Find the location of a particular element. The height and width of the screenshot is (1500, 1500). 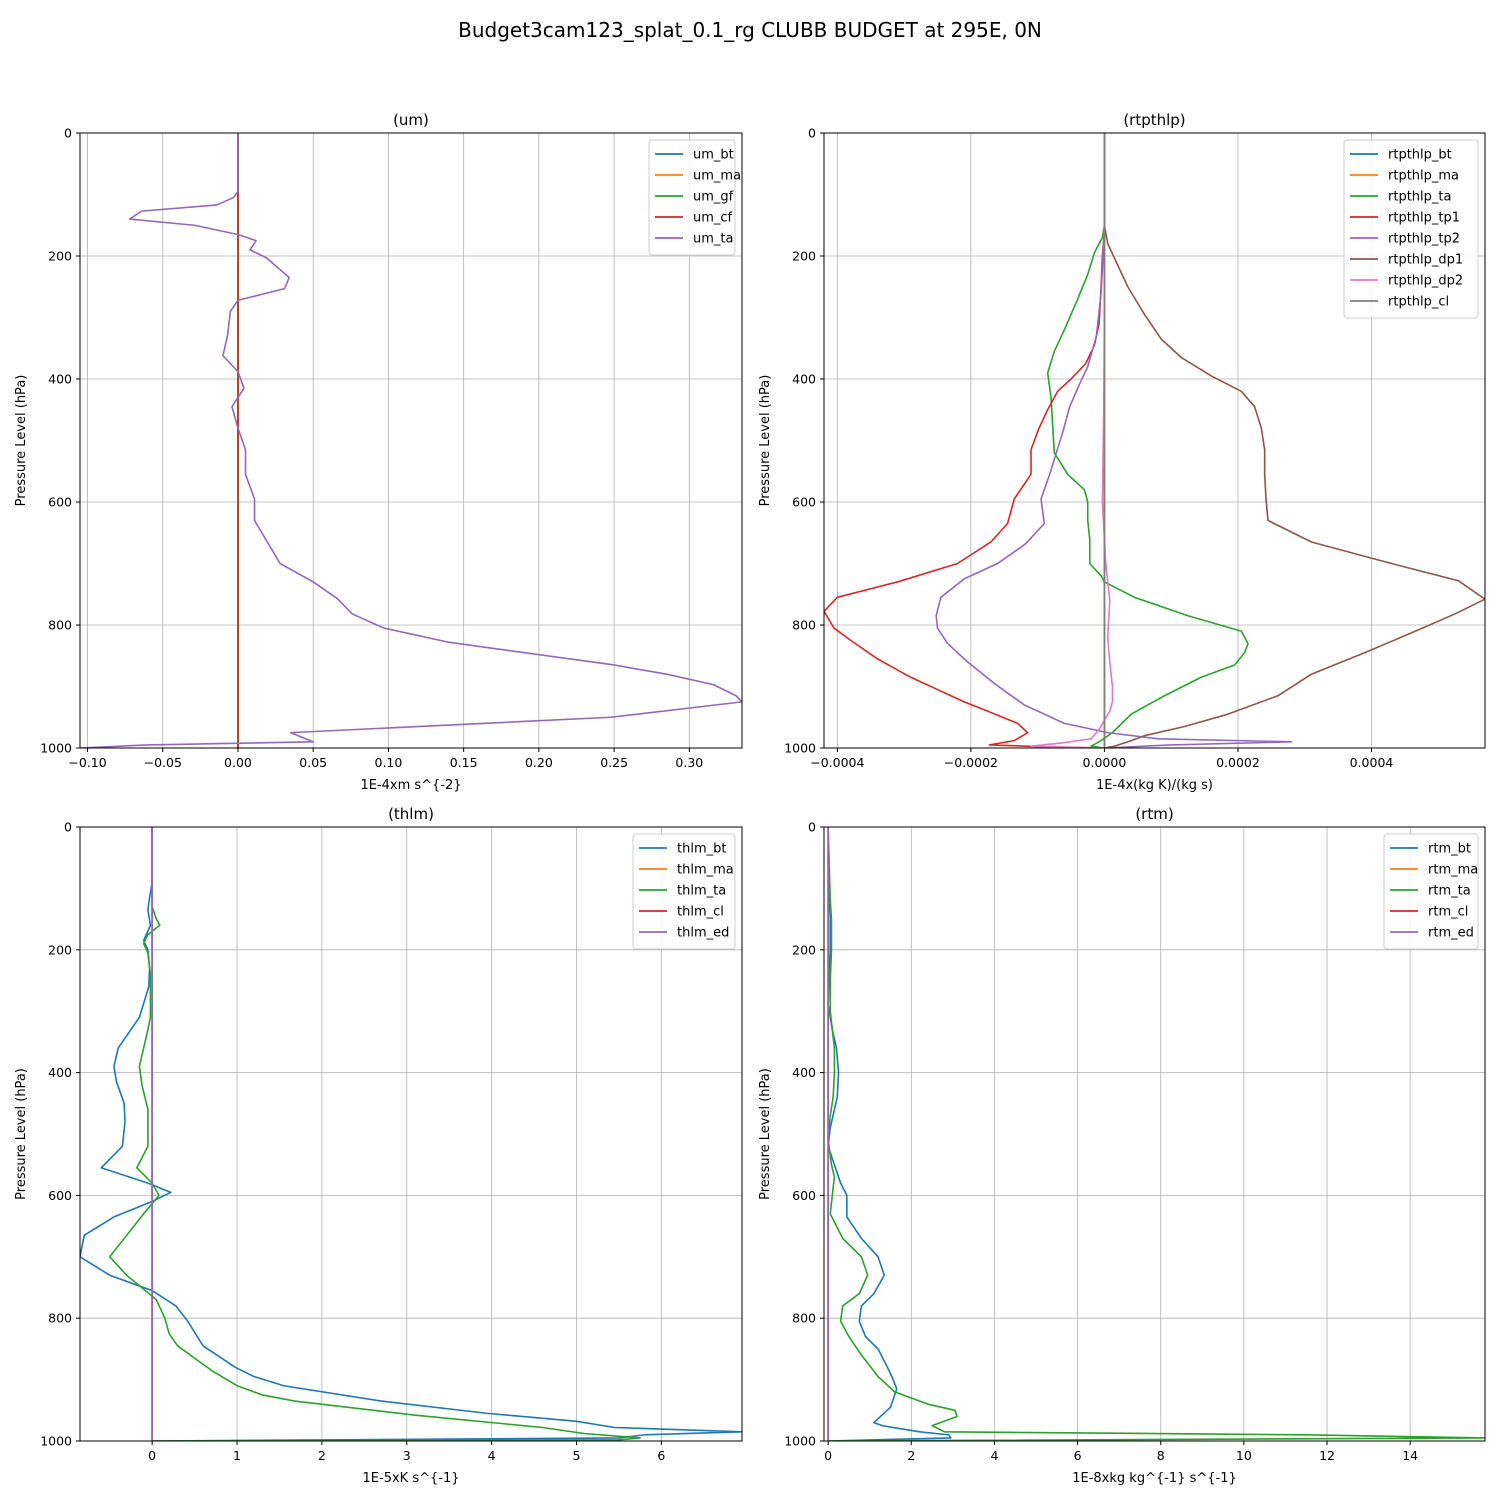

x-tick-label: 0.30 is located at coordinates (689, 762).